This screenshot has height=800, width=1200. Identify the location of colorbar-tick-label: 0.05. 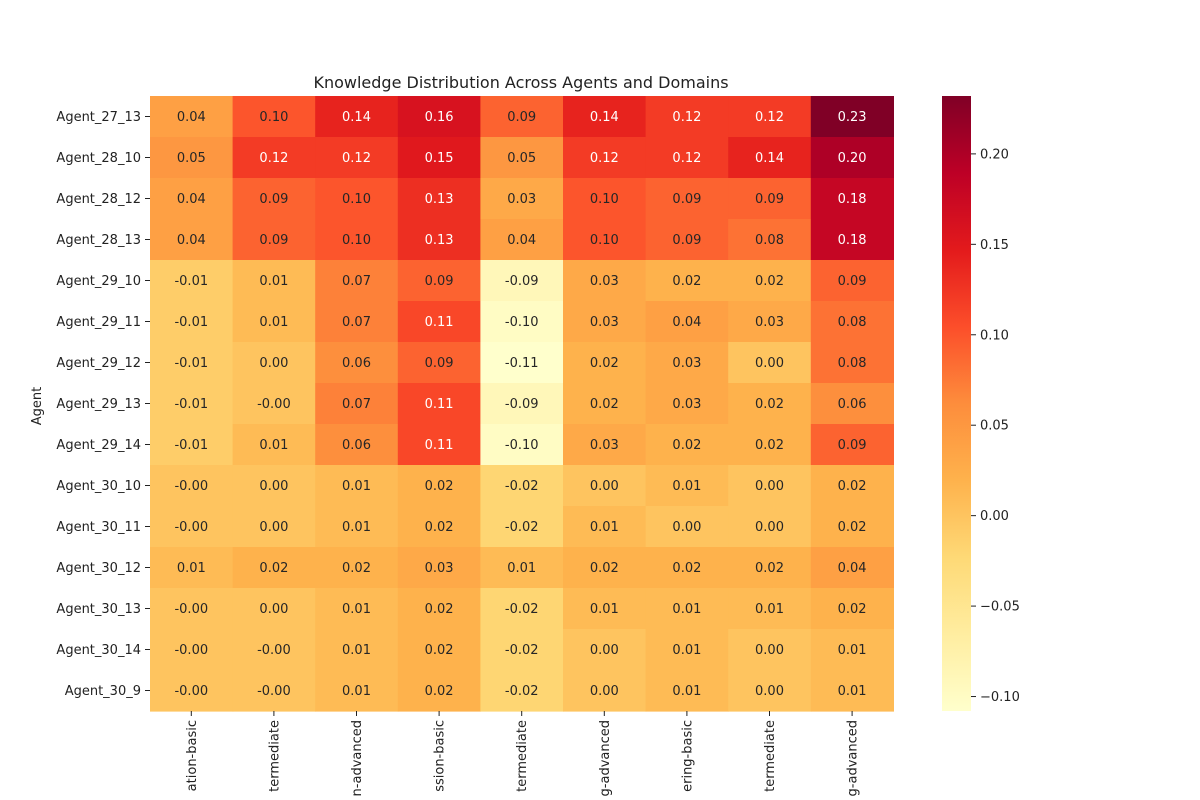
(994, 426).